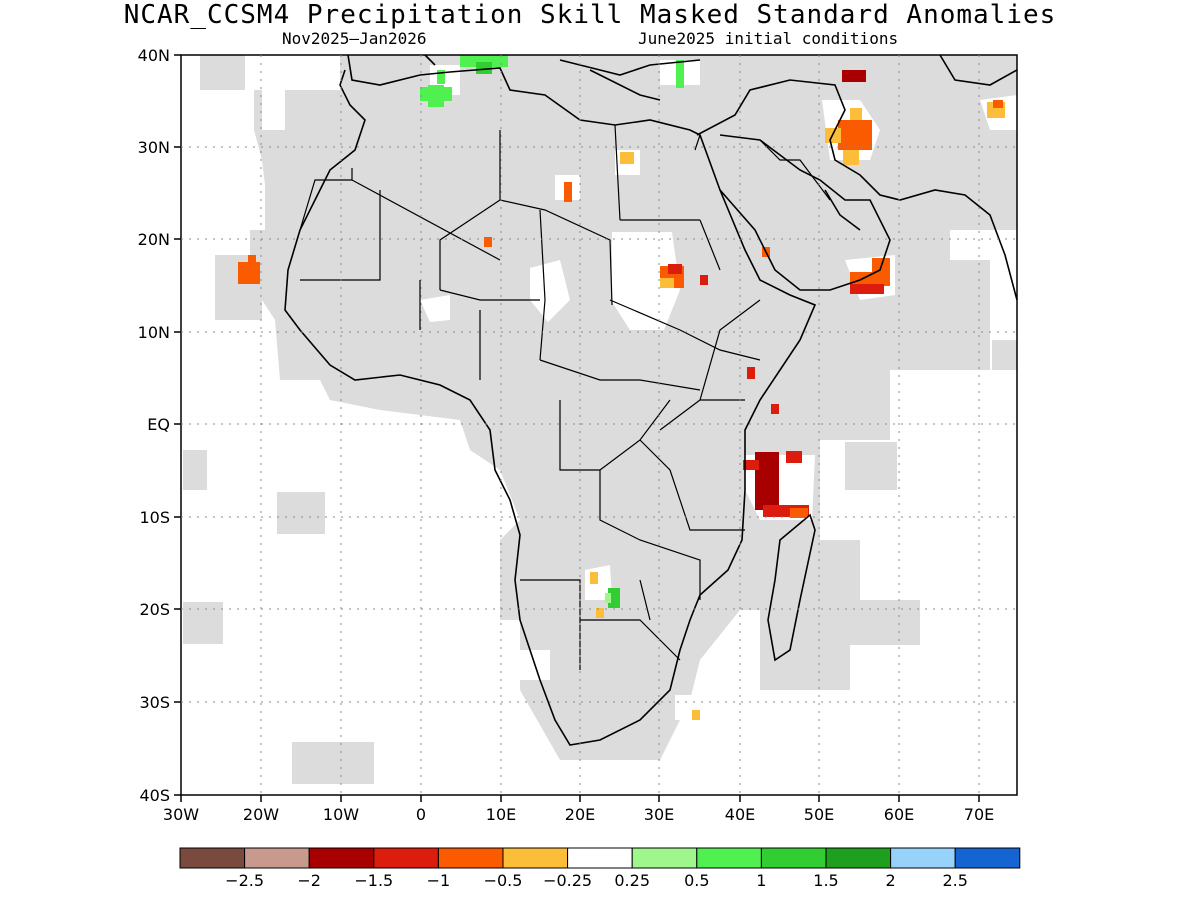 This screenshot has height=900, width=1200. Describe the element at coordinates (154, 147) in the screenshot. I see `lat-label: 30N` at that location.